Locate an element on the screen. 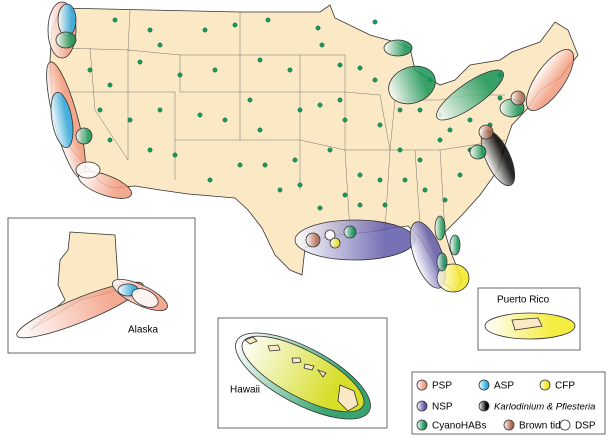 The width and height of the screenshot is (612, 440). legend-label: Karlodinium & Pfiesteria is located at coordinates (544, 407).